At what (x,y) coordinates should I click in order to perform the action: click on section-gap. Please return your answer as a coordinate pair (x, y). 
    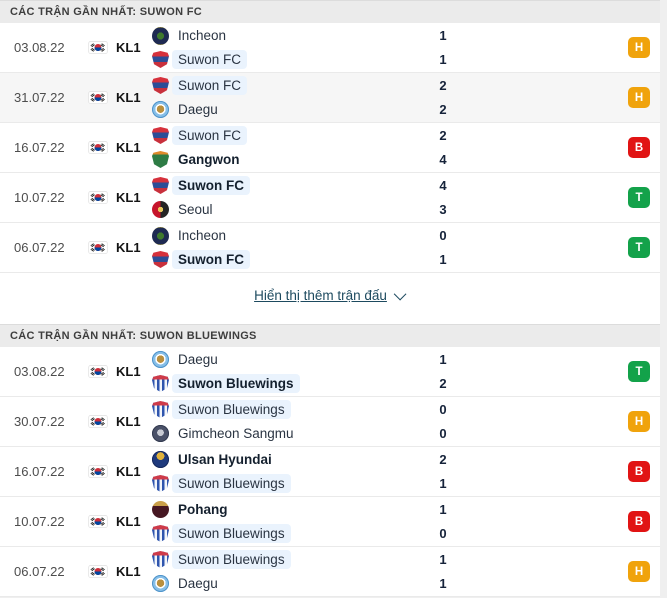
    Looking at the image, I should click on (330, 320).